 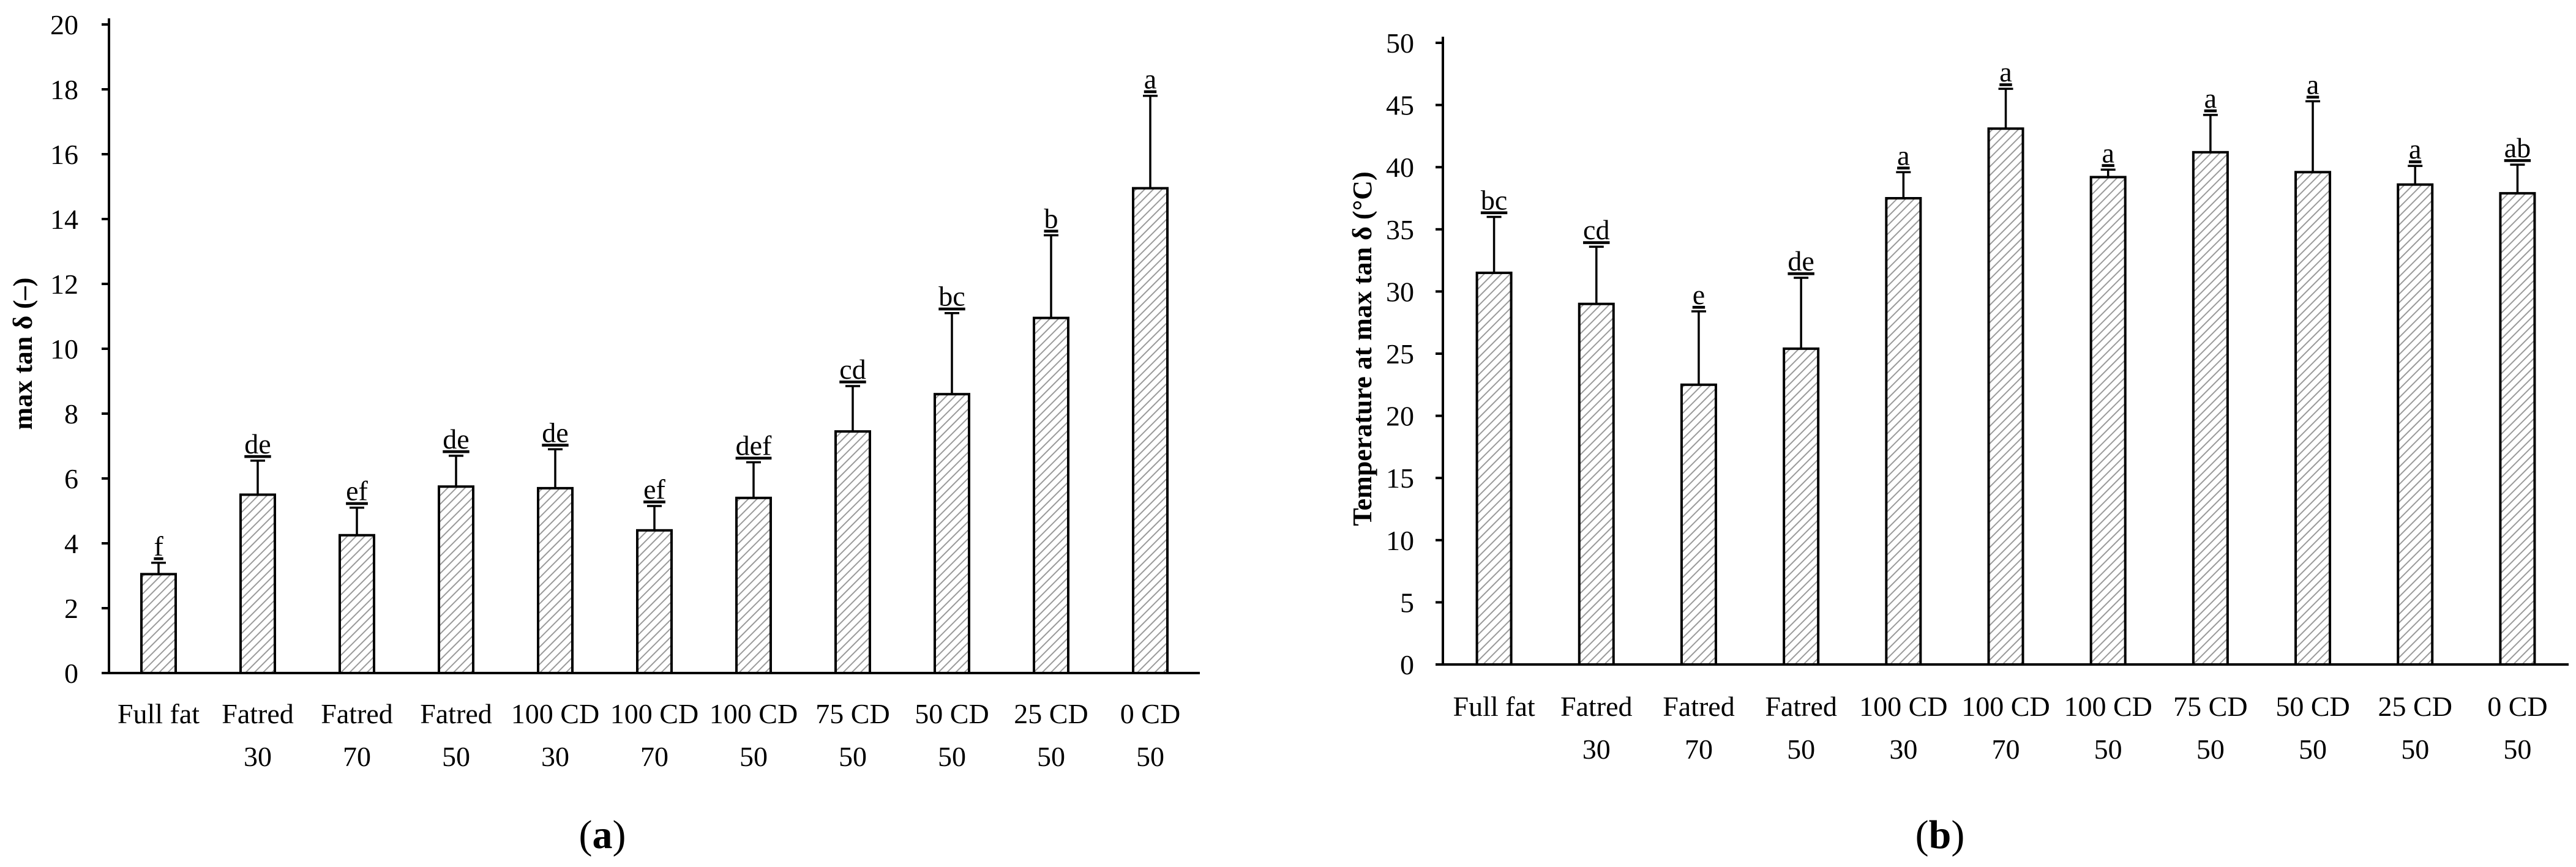 I want to click on significance-letter: b, so click(x=1051, y=218).